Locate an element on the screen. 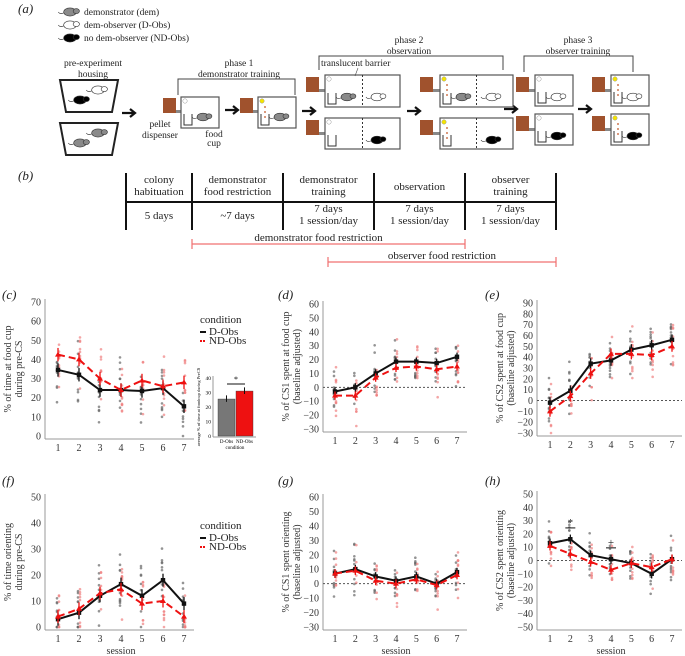 The height and width of the screenshot is (656, 685). timeline-phase-2: demonstrator is located at coordinates (328, 180).